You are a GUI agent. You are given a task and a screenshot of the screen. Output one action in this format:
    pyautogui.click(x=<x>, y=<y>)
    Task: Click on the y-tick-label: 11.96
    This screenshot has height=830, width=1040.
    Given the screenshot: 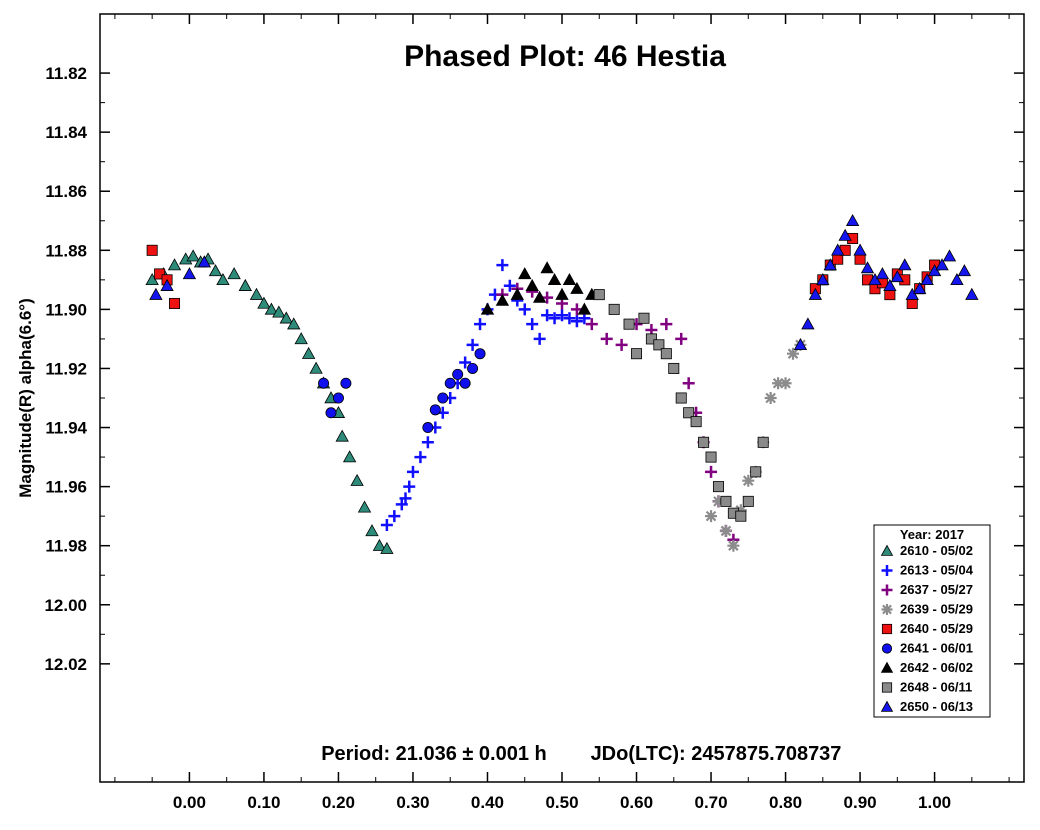 What is the action you would take?
    pyautogui.click(x=66, y=487)
    